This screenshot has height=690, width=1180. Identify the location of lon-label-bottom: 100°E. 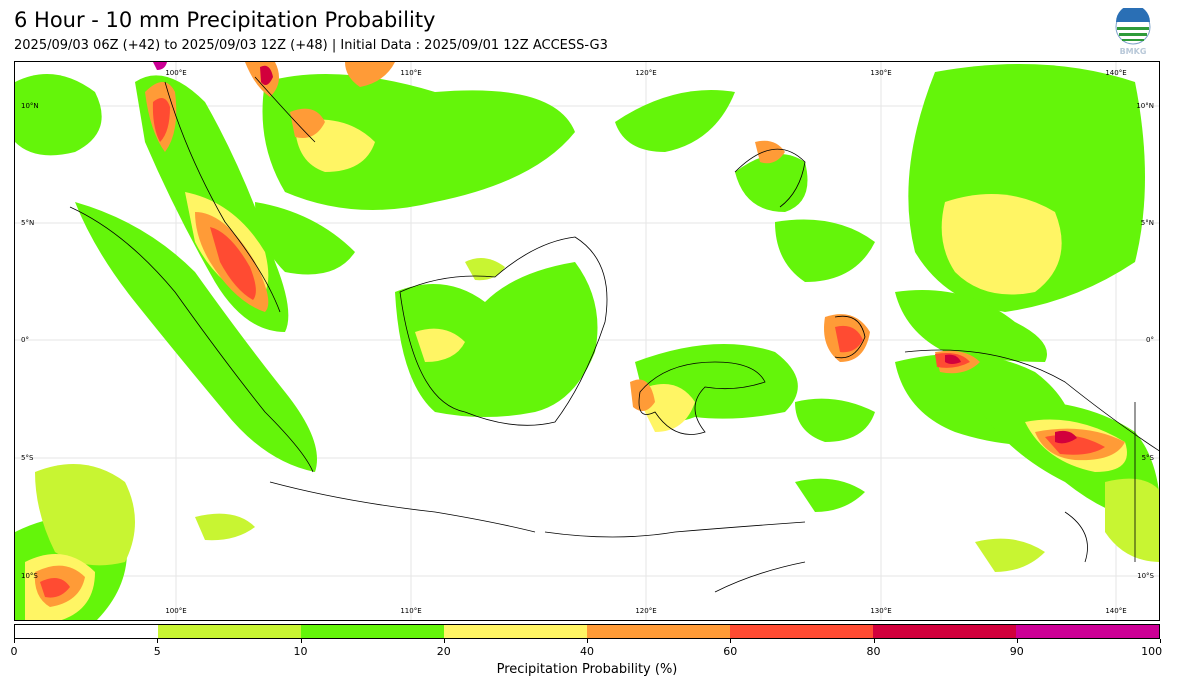
(175, 611).